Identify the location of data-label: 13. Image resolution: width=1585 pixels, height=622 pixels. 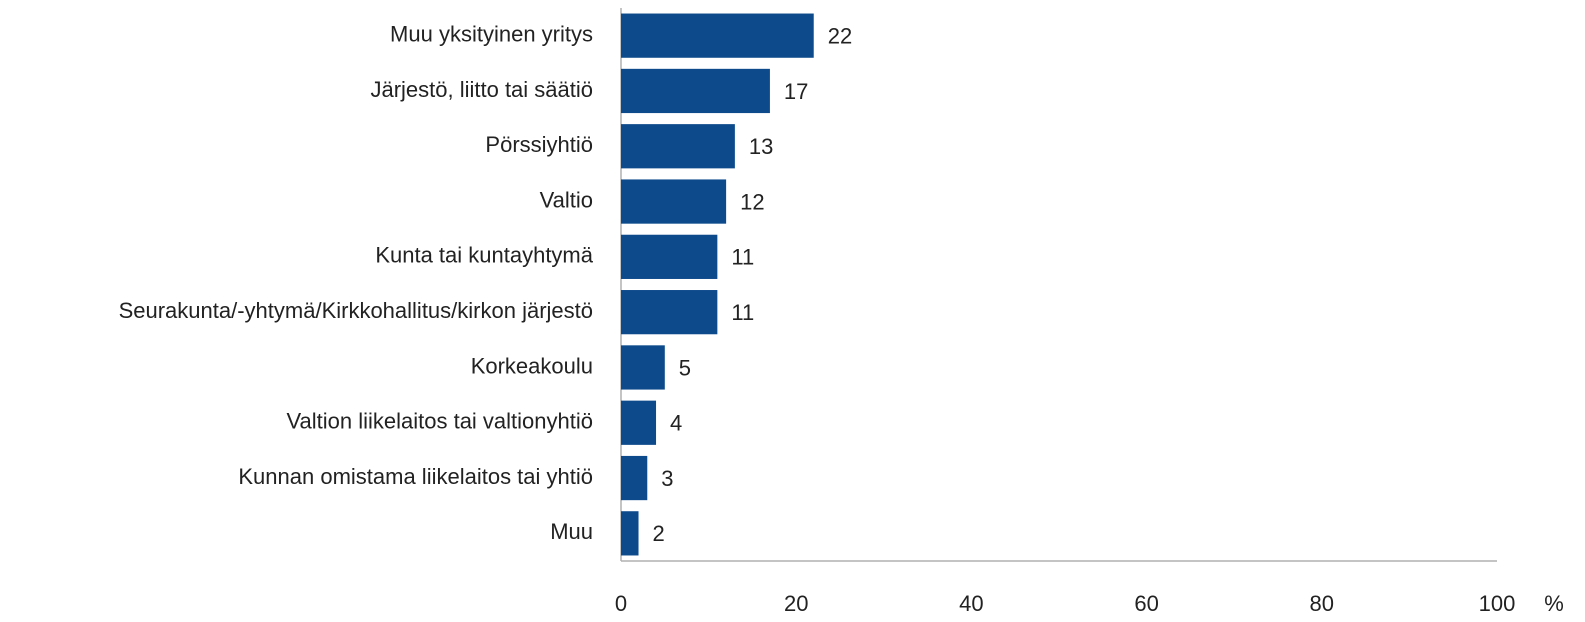
(761, 146).